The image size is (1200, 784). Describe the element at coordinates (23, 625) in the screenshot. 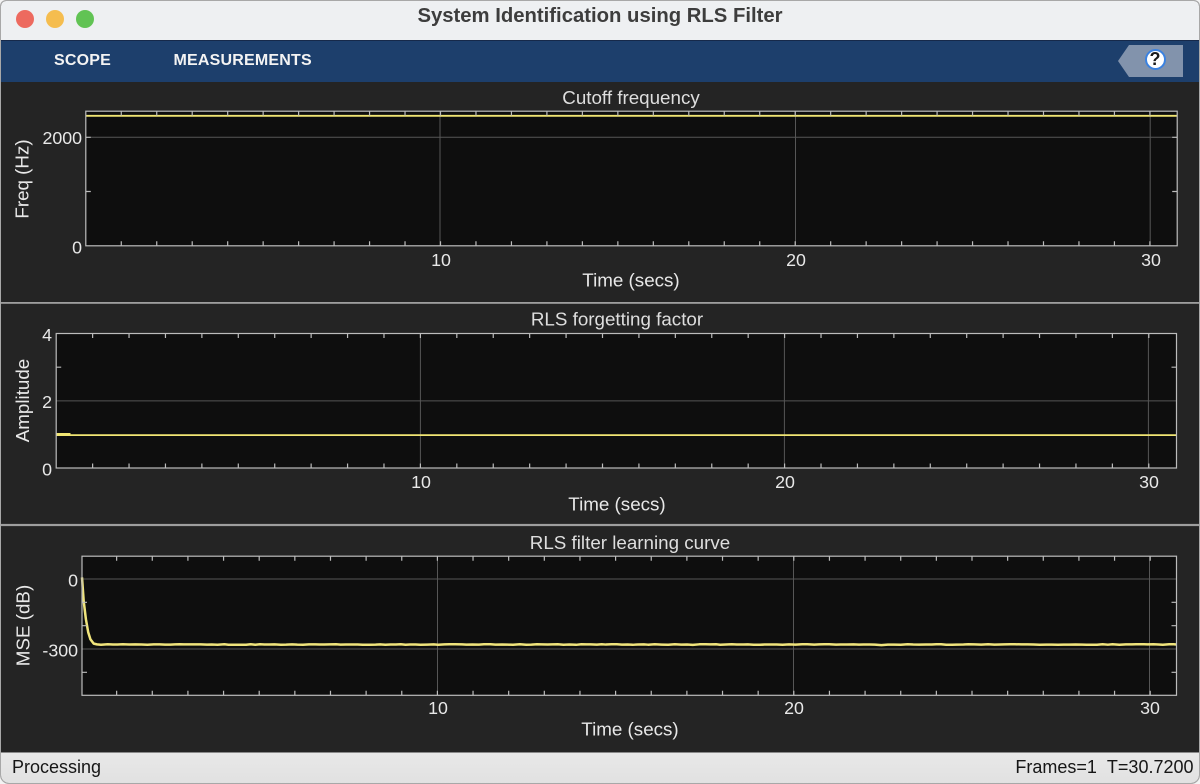

I see `svg-text: MSE (dB)` at that location.